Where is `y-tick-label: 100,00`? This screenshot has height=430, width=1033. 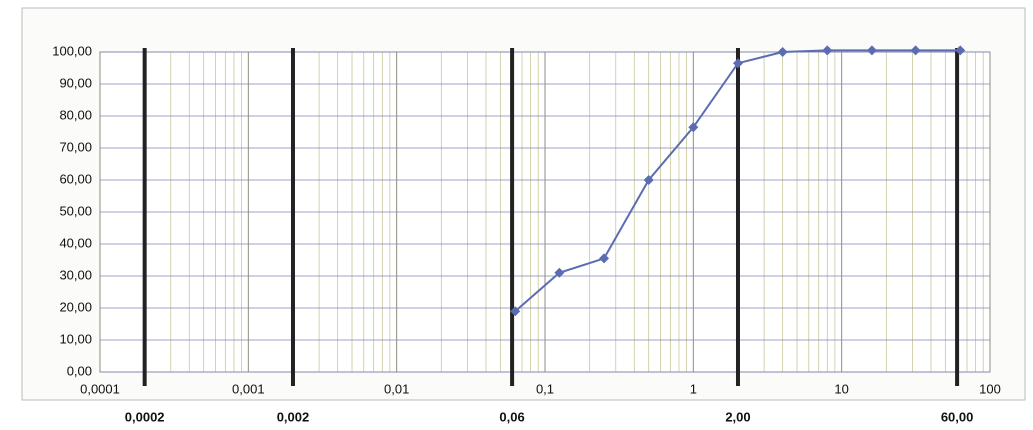 y-tick-label: 100,00 is located at coordinates (72, 50).